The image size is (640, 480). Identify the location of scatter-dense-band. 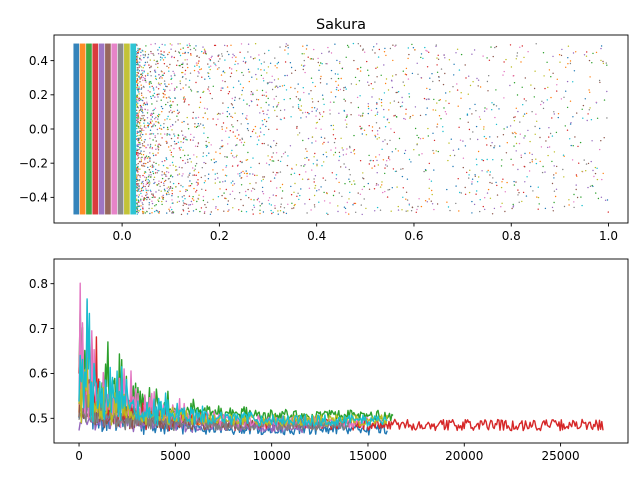
(120, 129).